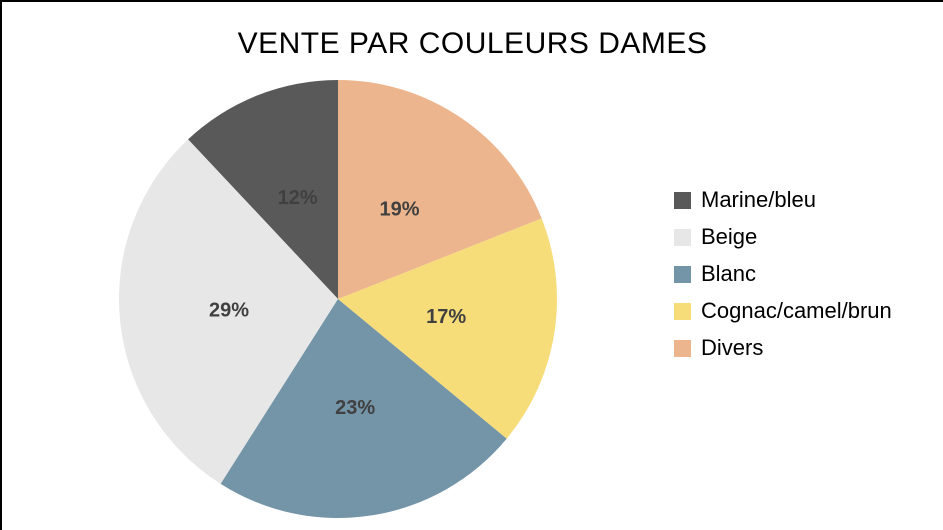 This screenshot has width=943, height=530. Describe the element at coordinates (440, 189) in the screenshot. I see `pie-slice-divers` at that location.